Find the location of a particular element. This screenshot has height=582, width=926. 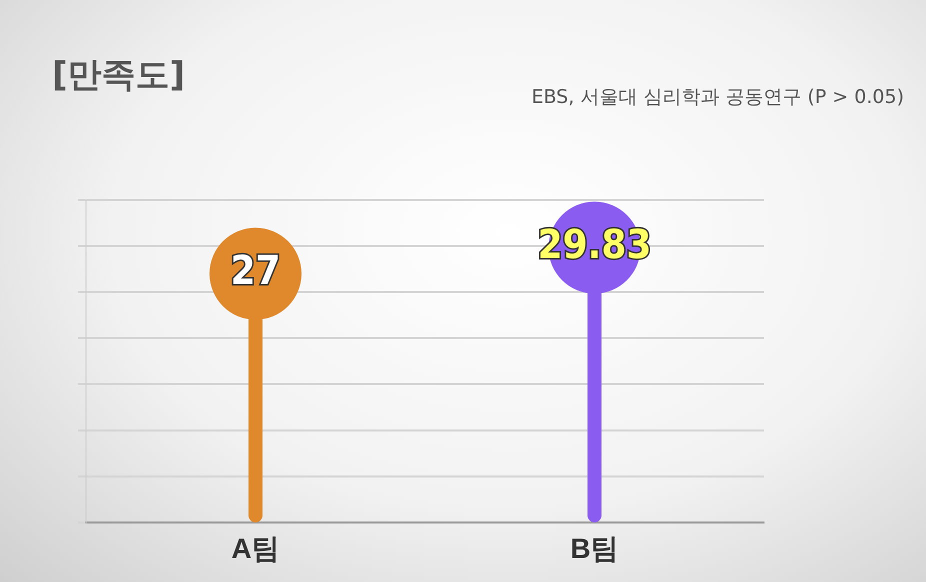

text: EBS, 서울대 심리학과 공동연구 (P > 0.05) is located at coordinates (717, 97).